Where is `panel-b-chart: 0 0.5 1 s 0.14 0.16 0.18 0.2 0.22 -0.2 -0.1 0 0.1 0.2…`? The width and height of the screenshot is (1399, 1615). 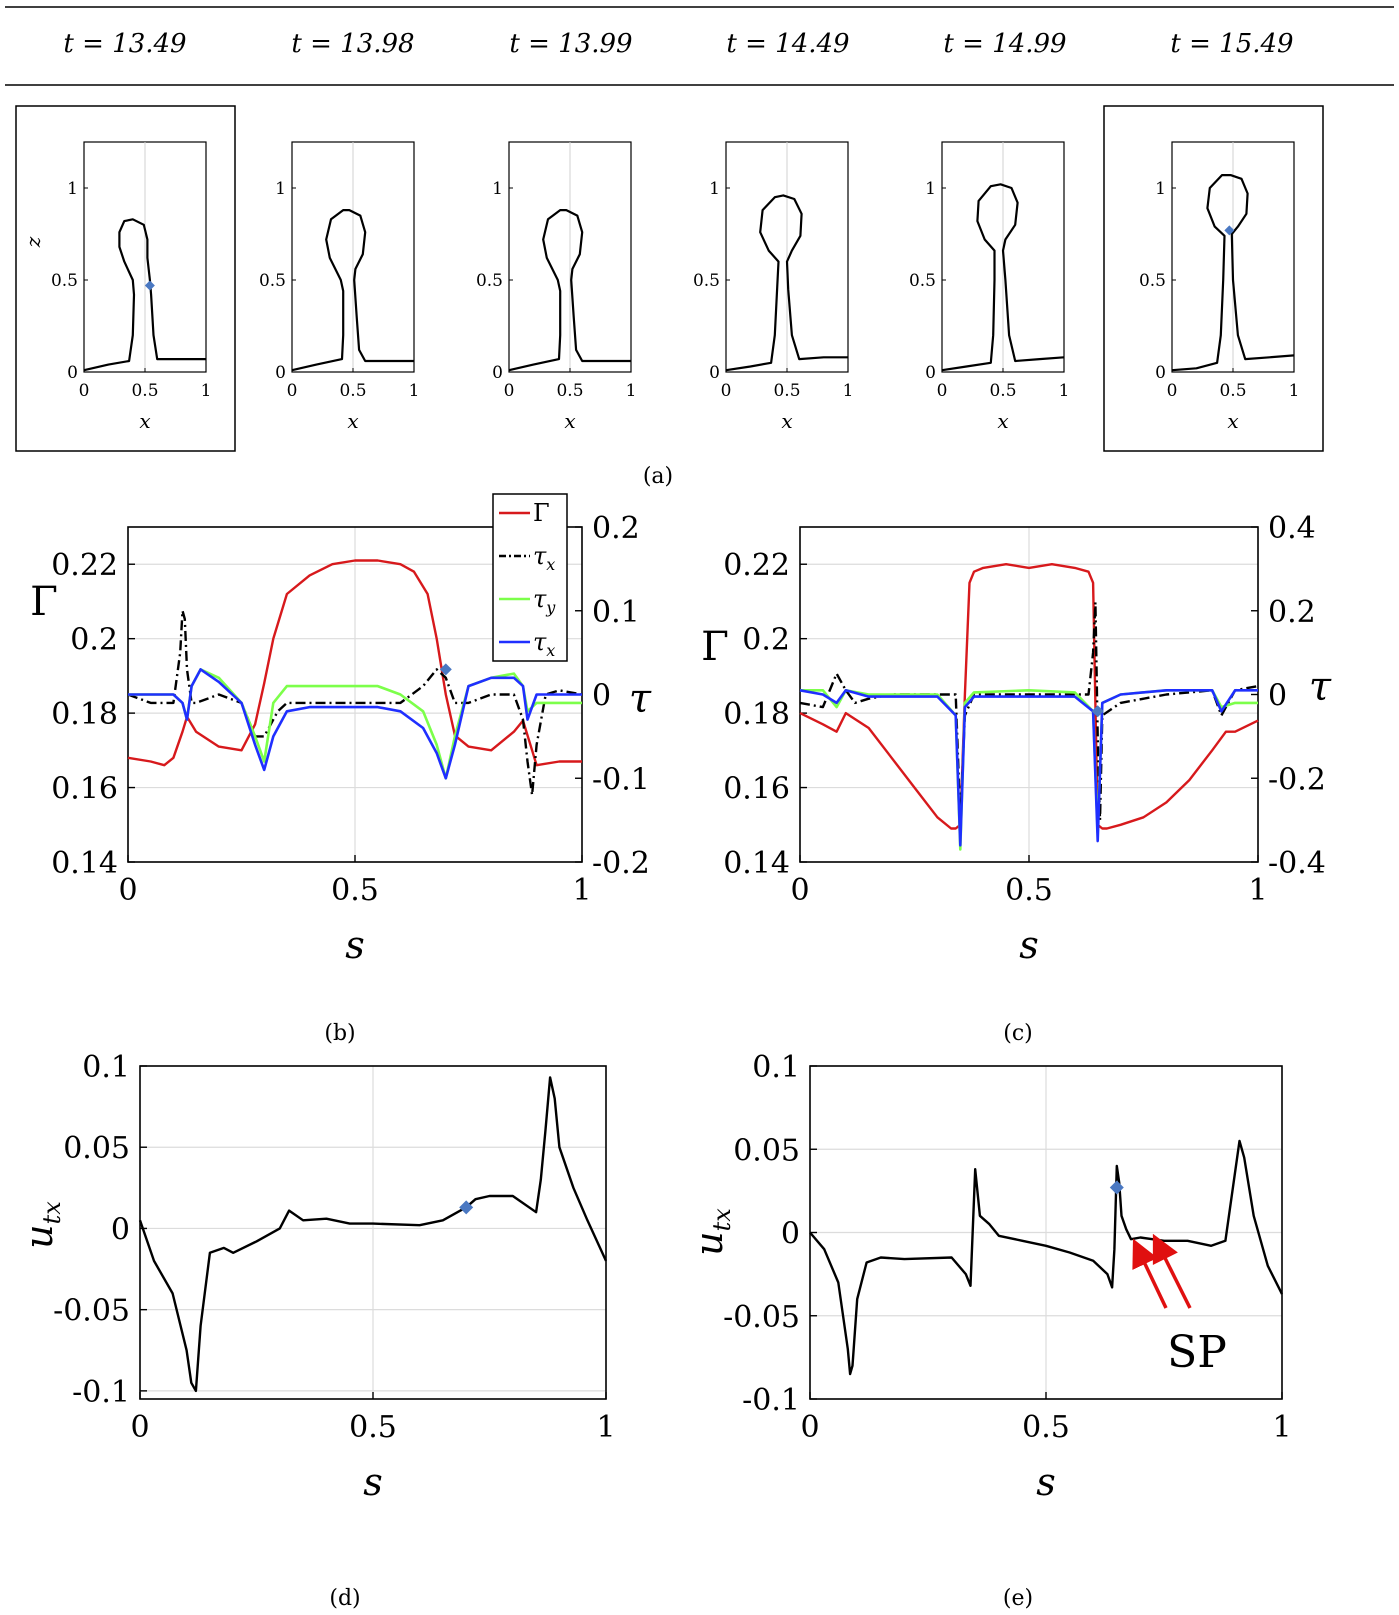
panel-b-chart: 0 0.5 1 s 0.14 0.16 0.18 0.2 0.22 -0.2 -0.1 0 0.1 0.2… is located at coordinates (341, 730).